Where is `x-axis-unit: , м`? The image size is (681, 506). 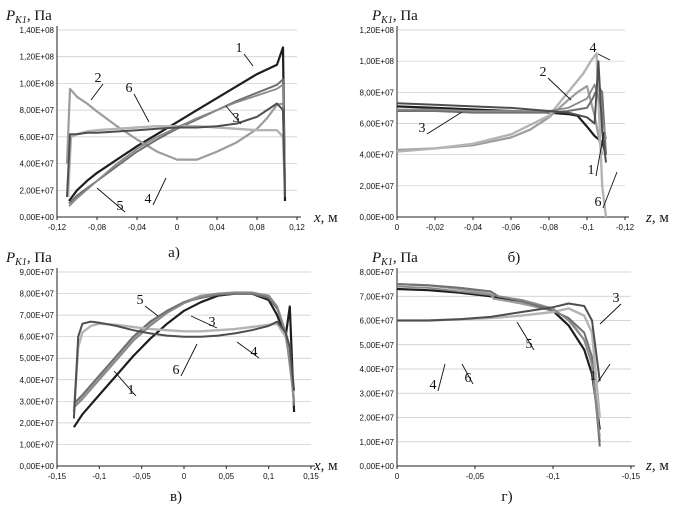
x-axis-unit: , м is located at coordinates (330, 466).